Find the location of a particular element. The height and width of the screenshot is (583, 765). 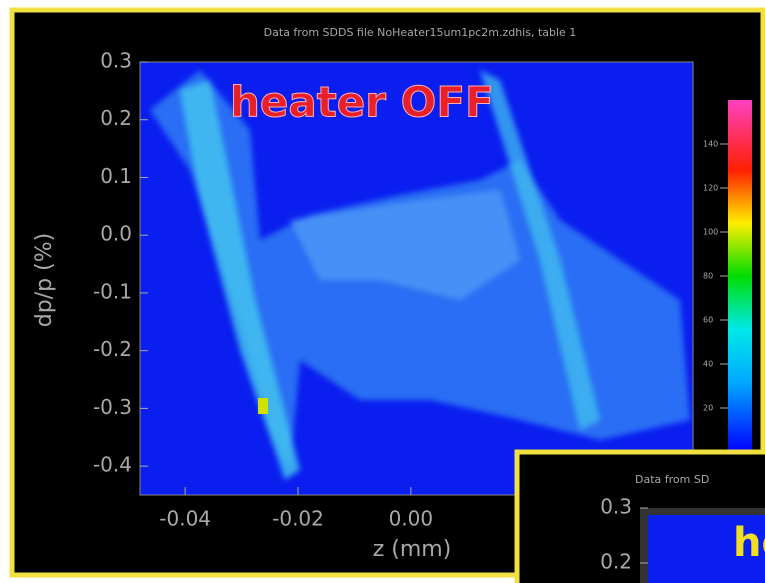

inset-plot-area is located at coordinates (706, 549).